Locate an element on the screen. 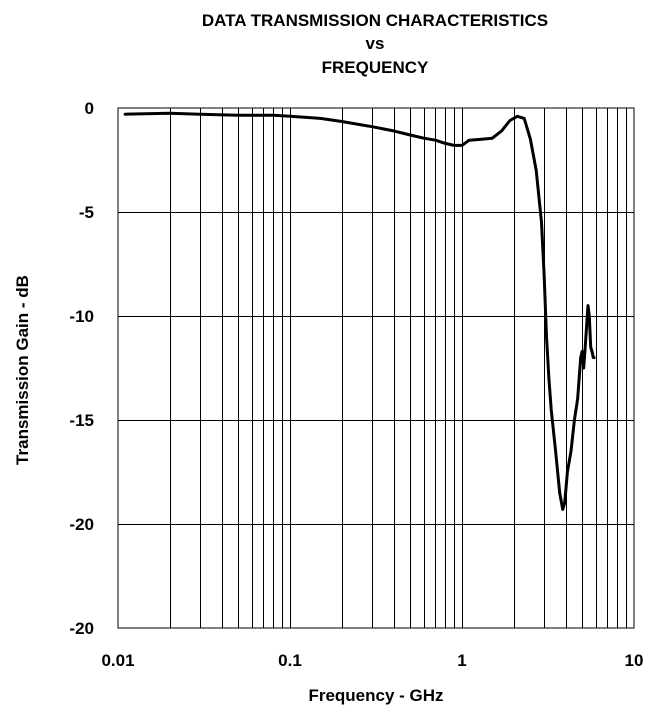  y-tick-label: -5 is located at coordinates (86, 212).